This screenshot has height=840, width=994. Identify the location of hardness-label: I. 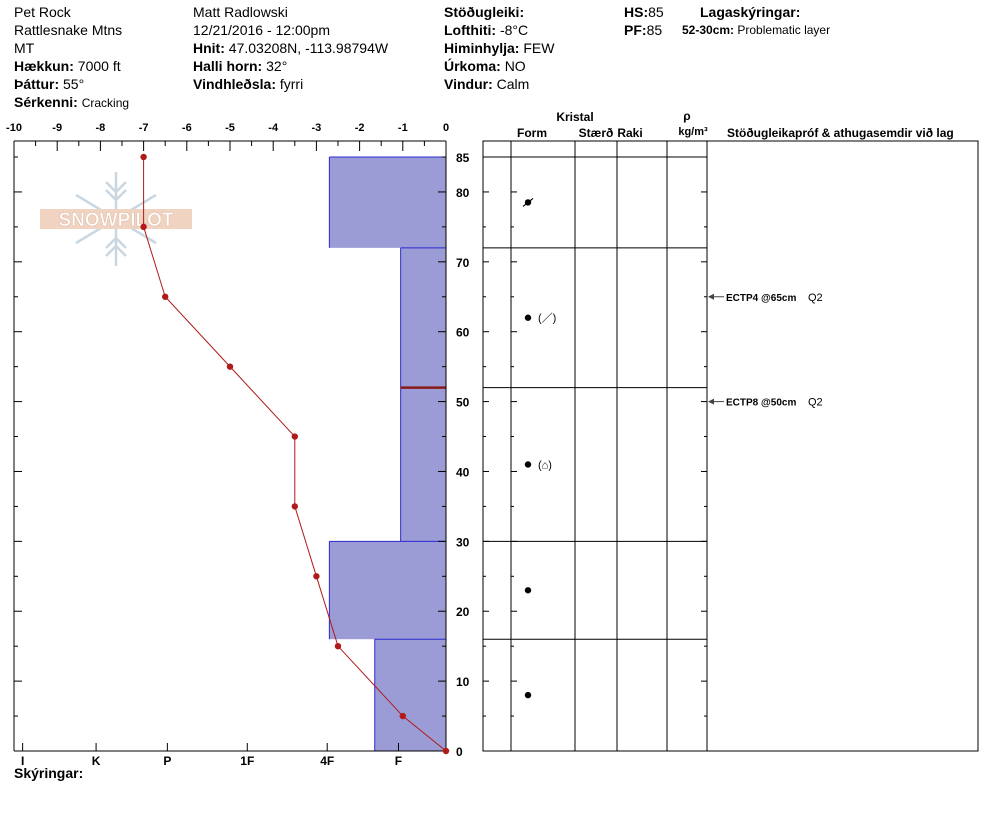
(22, 761).